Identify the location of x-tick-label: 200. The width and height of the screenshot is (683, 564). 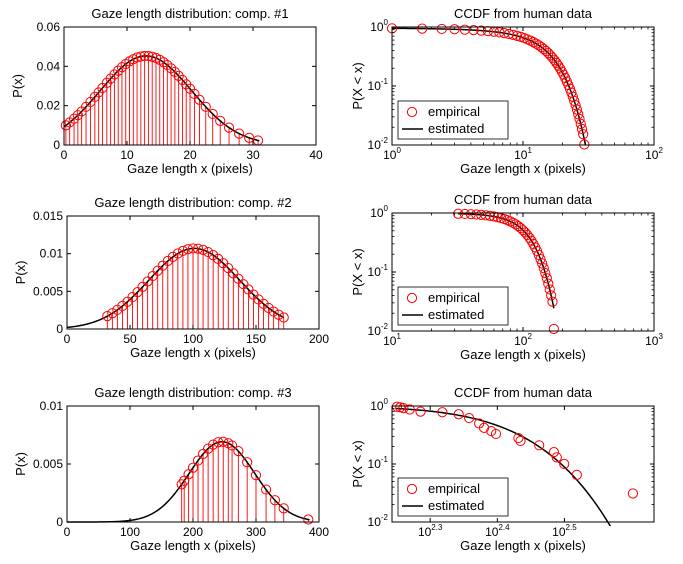
(193, 532).